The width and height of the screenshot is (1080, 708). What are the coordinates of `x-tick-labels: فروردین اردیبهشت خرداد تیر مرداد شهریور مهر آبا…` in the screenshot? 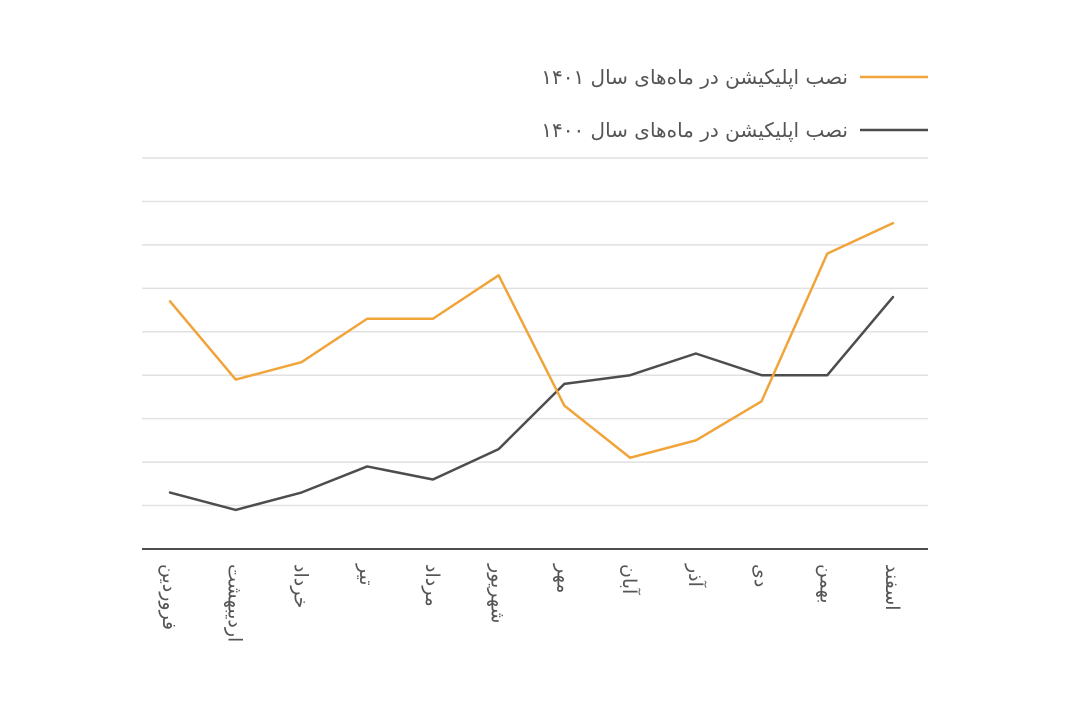 It's located at (530, 602).